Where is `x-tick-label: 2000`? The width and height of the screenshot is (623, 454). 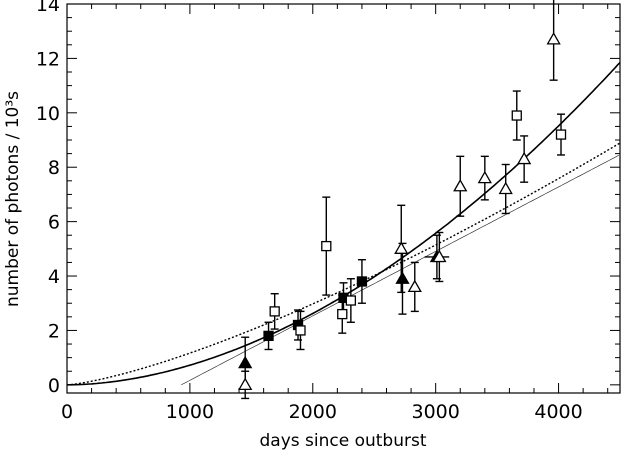
x-tick-label: 2000 is located at coordinates (313, 412).